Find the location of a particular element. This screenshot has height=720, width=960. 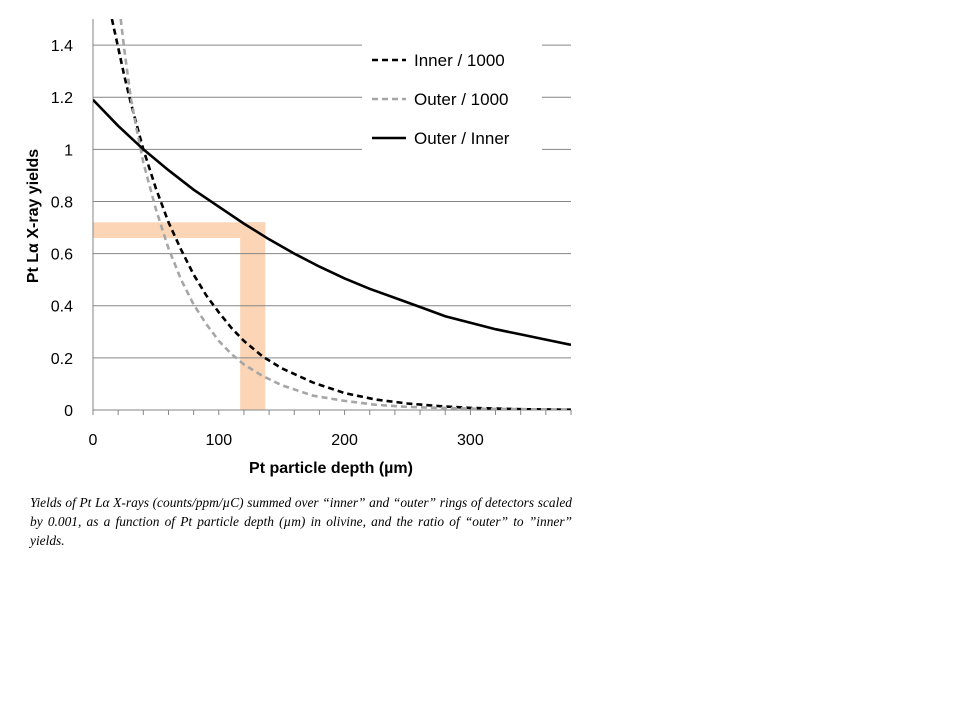

x-tick-label: 0 is located at coordinates (93, 440).